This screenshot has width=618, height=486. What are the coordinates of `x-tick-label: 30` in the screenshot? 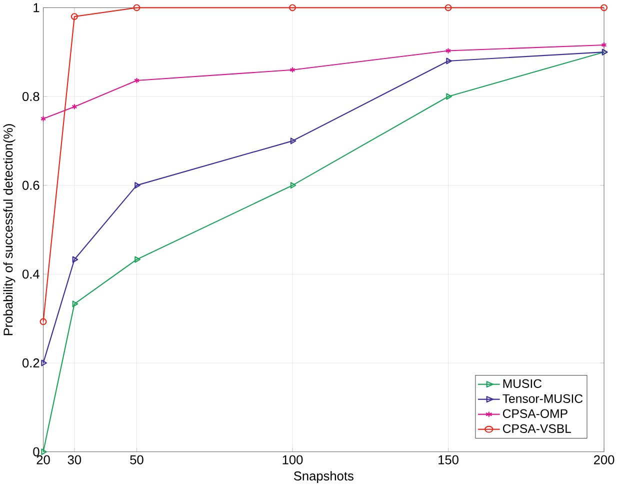 It's located at (75, 459).